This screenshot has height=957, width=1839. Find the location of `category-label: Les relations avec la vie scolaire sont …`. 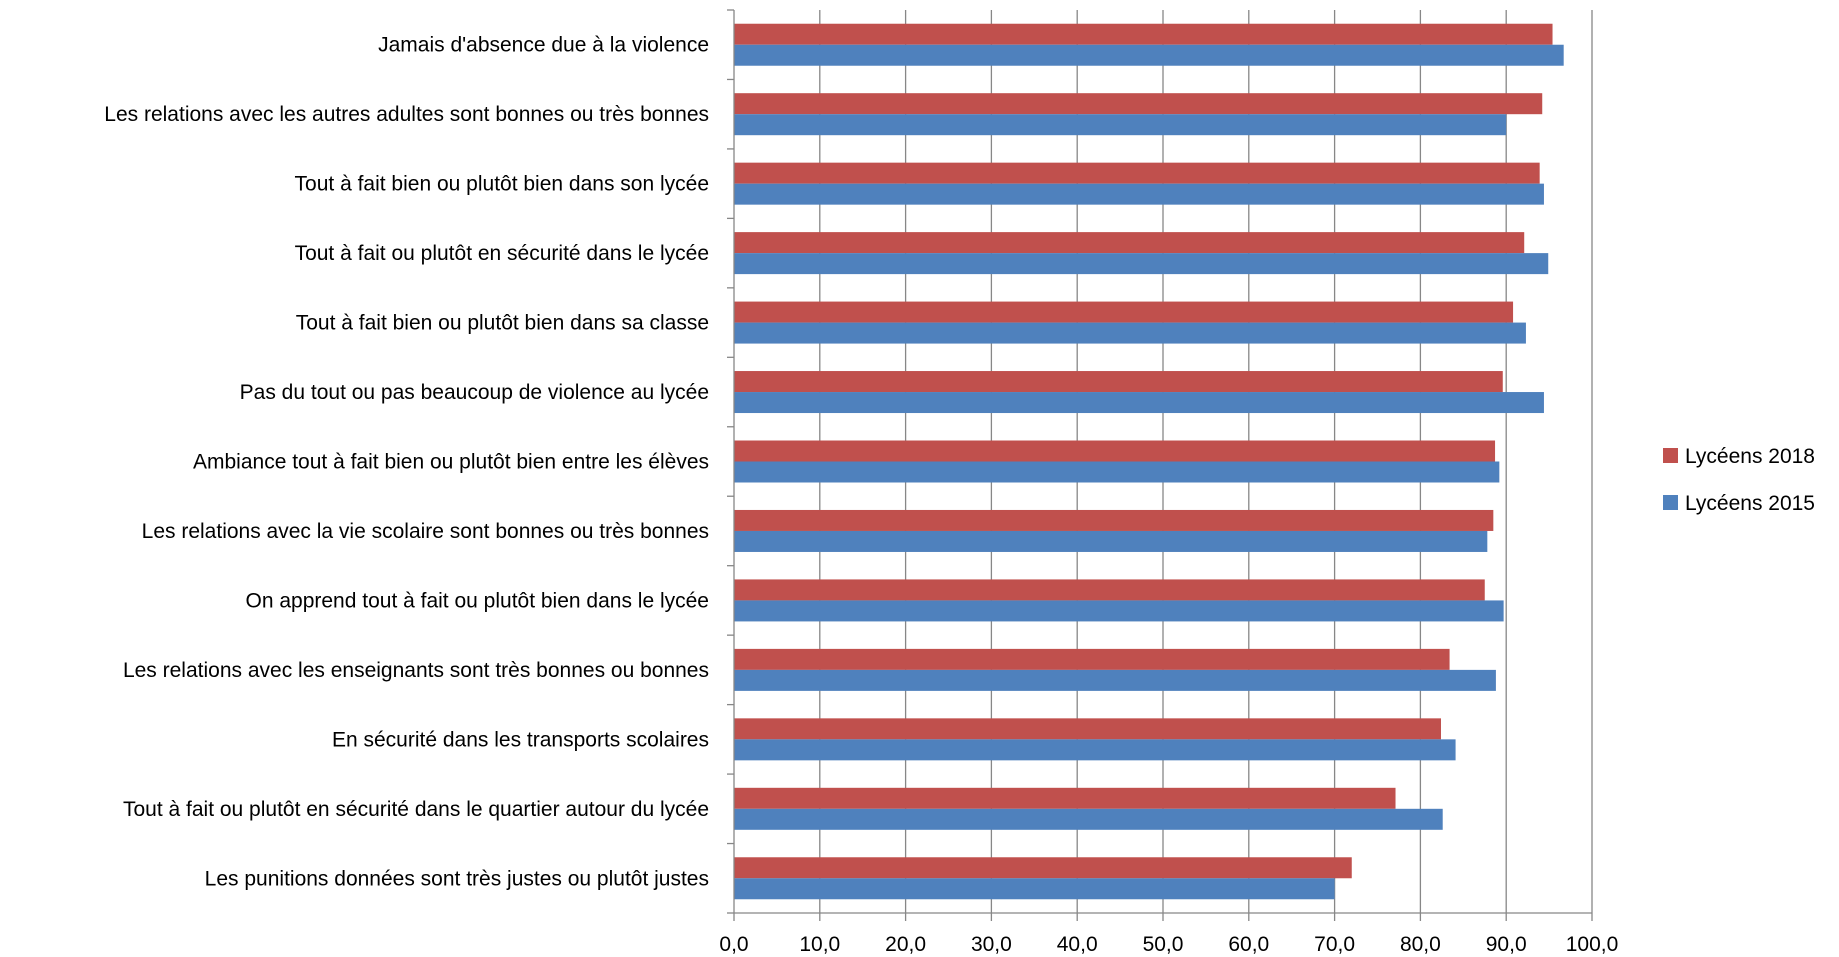

category-label: Les relations avec la vie scolaire sont … is located at coordinates (425, 531).